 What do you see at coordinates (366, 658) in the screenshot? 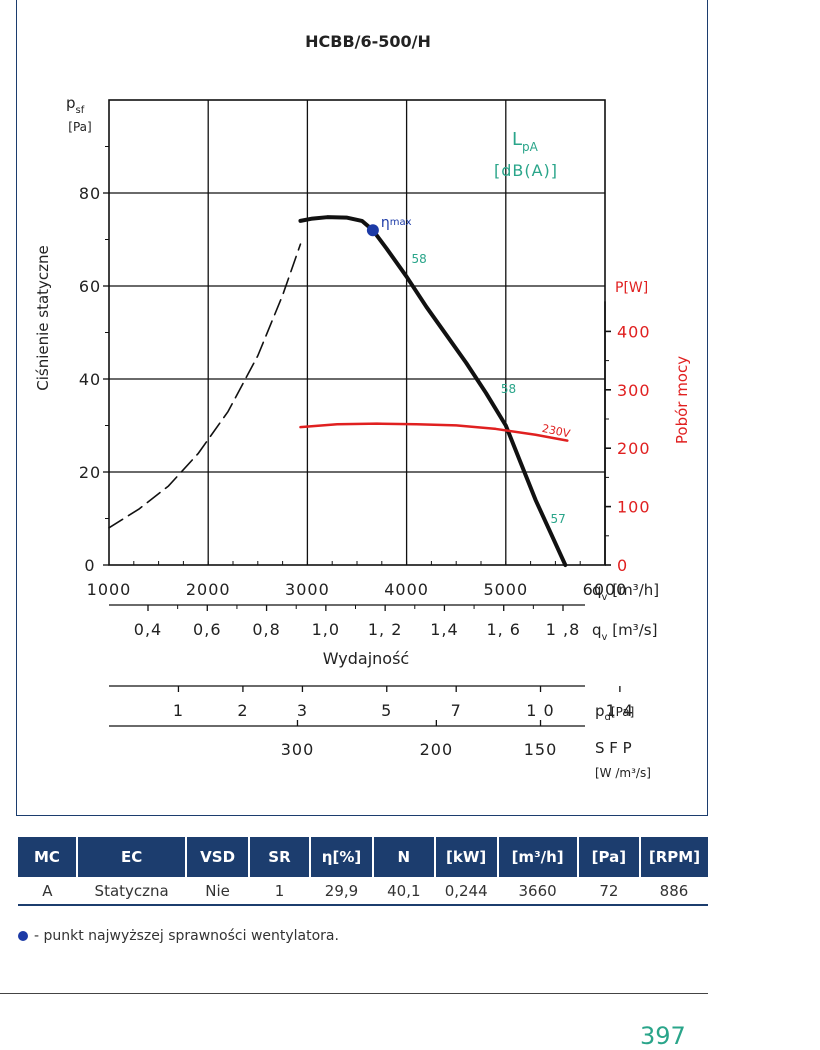
I see `x-axis-title: Wydajność` at bounding box center [366, 658].